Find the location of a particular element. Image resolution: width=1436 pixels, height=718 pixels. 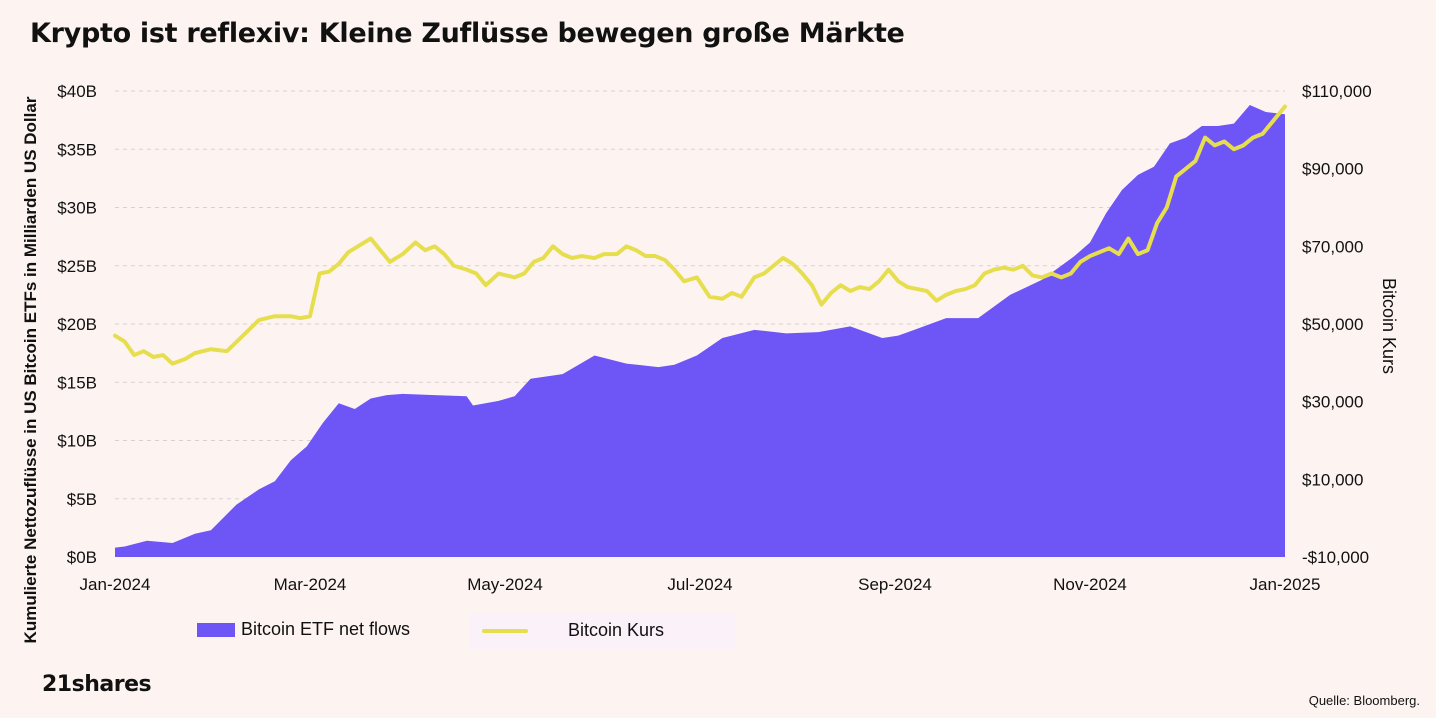

legend-swatch-area is located at coordinates (216, 629).